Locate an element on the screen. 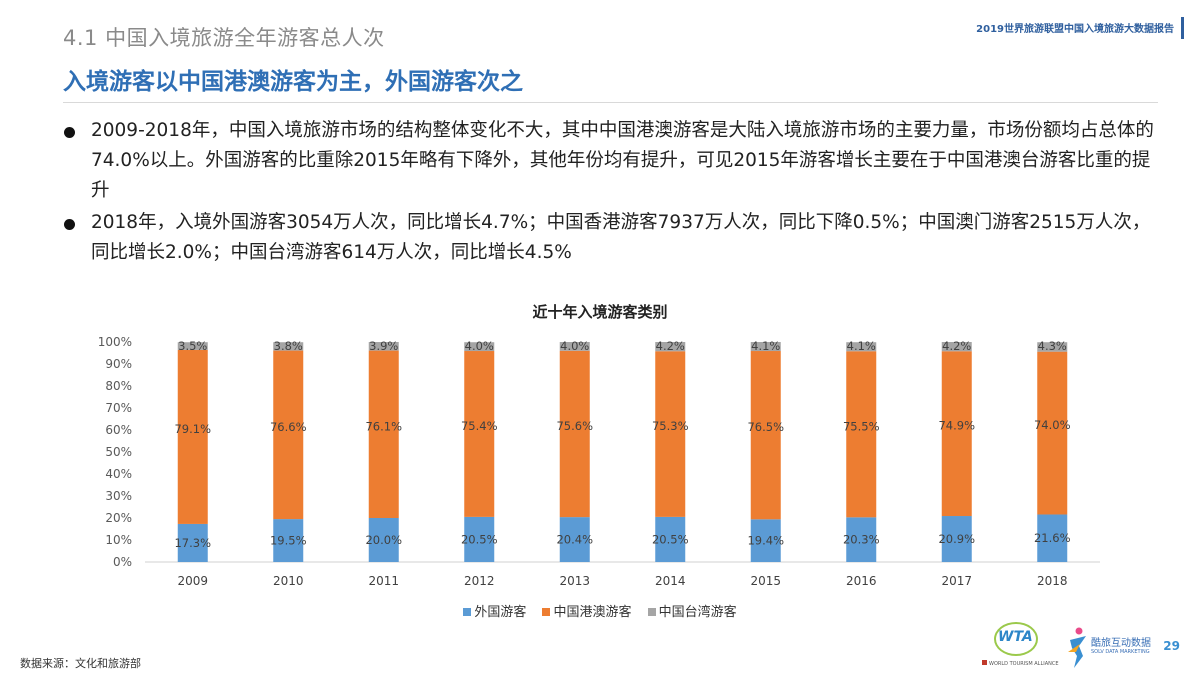 The image size is (1200, 675). data-label: 20.5% is located at coordinates (670, 539).